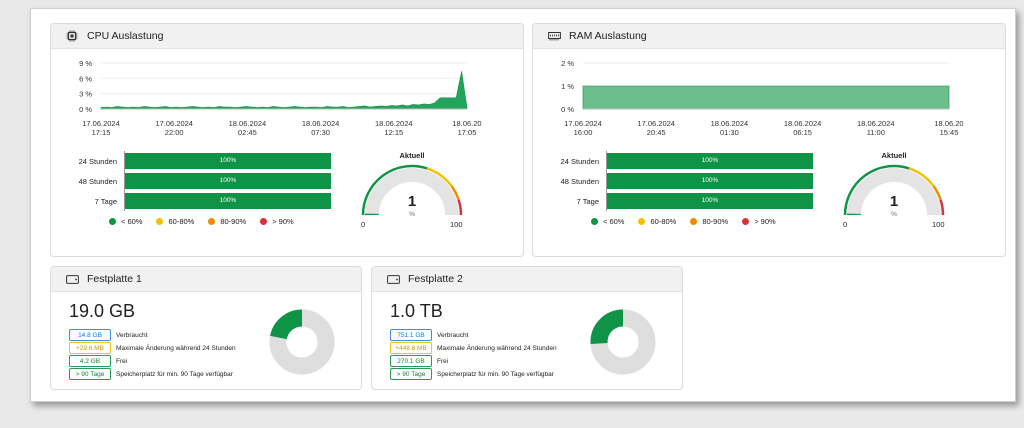  What do you see at coordinates (284, 90) in the screenshot?
I see `area-series` at bounding box center [284, 90].